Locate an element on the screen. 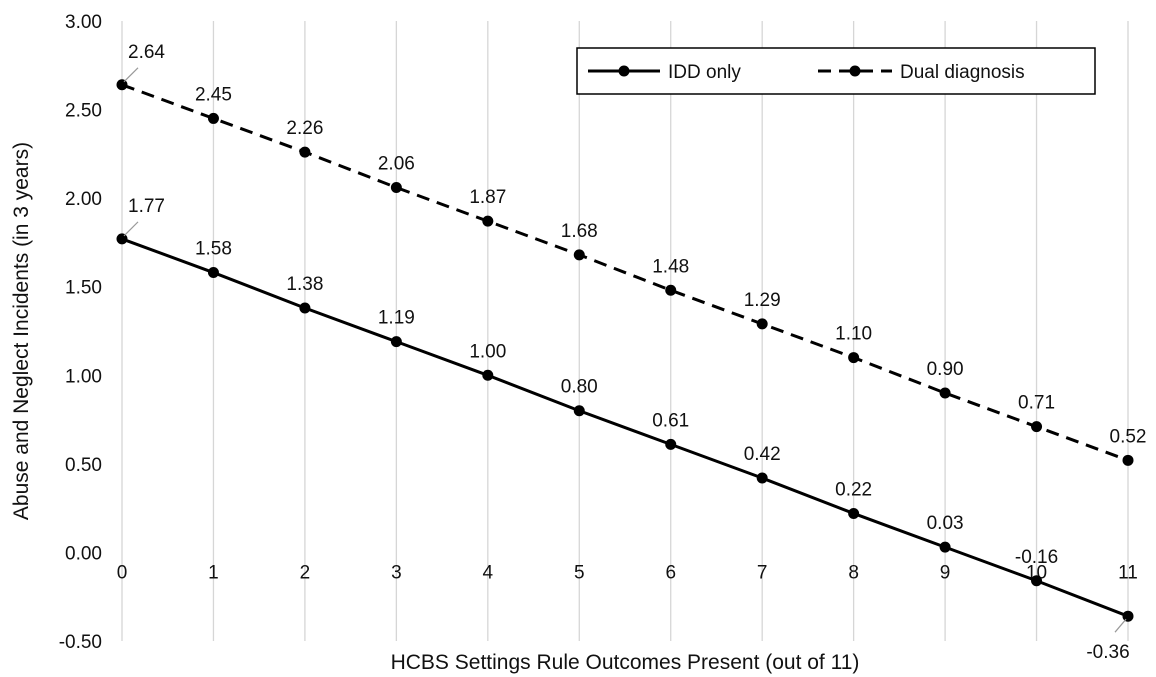 Image resolution: width=1156 pixels, height=677 pixels. data-label-idd-only: -0.36 is located at coordinates (1107, 652).